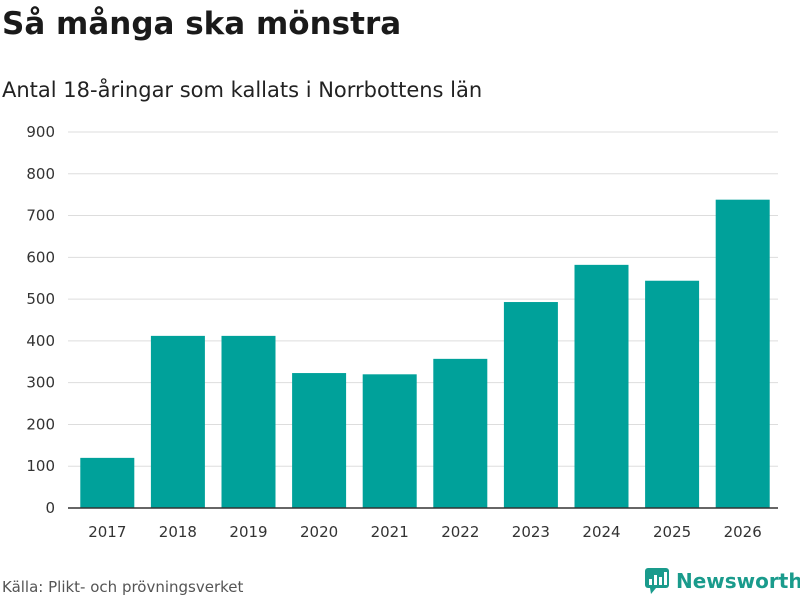 Image resolution: width=800 pixels, height=600 pixels. Describe the element at coordinates (672, 532) in the screenshot. I see `x-tick-label: 2025` at that location.